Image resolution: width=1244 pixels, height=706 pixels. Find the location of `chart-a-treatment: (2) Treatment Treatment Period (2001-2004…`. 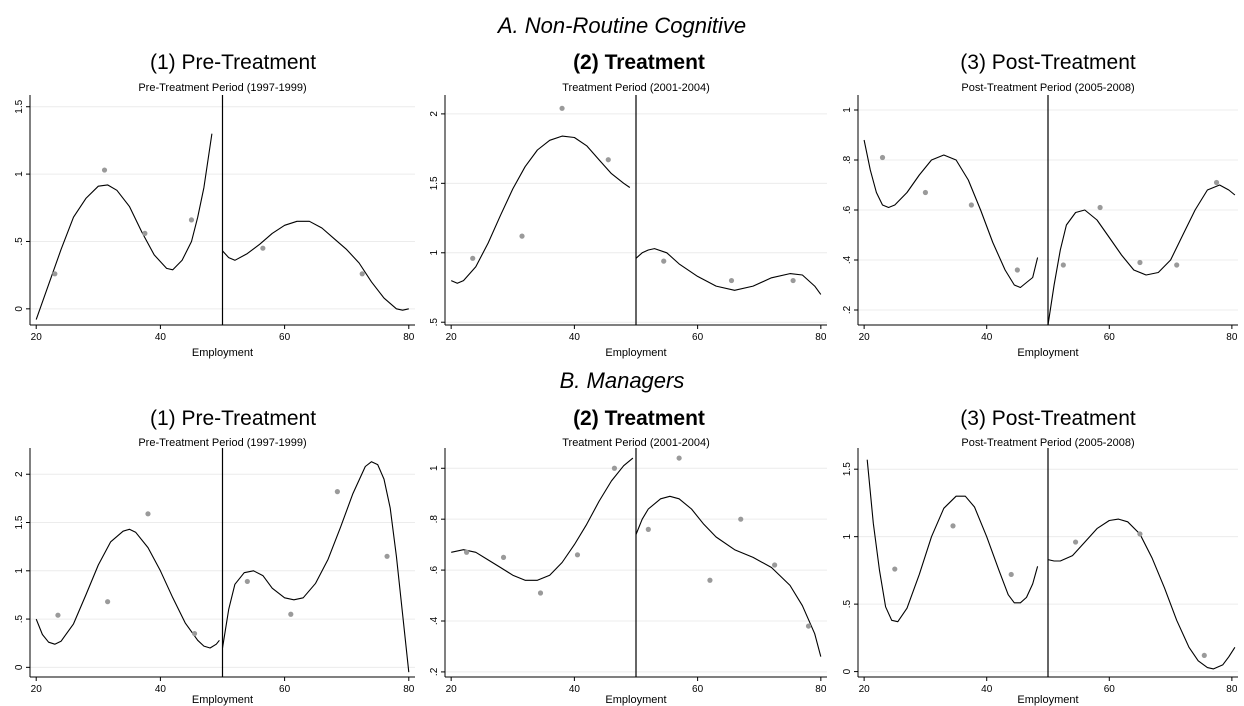

chart-a-treatment: (2) Treatment Treatment Period (2001-2004… is located at coordinates (628, 205).